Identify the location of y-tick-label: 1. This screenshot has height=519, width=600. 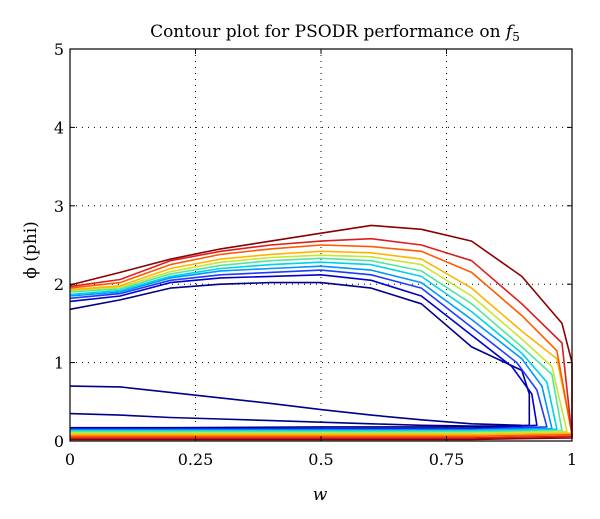
(59, 363).